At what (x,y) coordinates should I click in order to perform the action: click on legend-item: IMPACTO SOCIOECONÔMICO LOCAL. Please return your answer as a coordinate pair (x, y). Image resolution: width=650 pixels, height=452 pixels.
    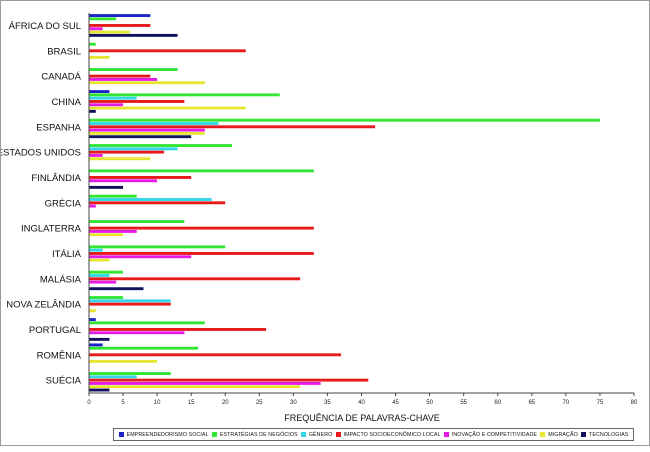
    Looking at the image, I should click on (388, 434).